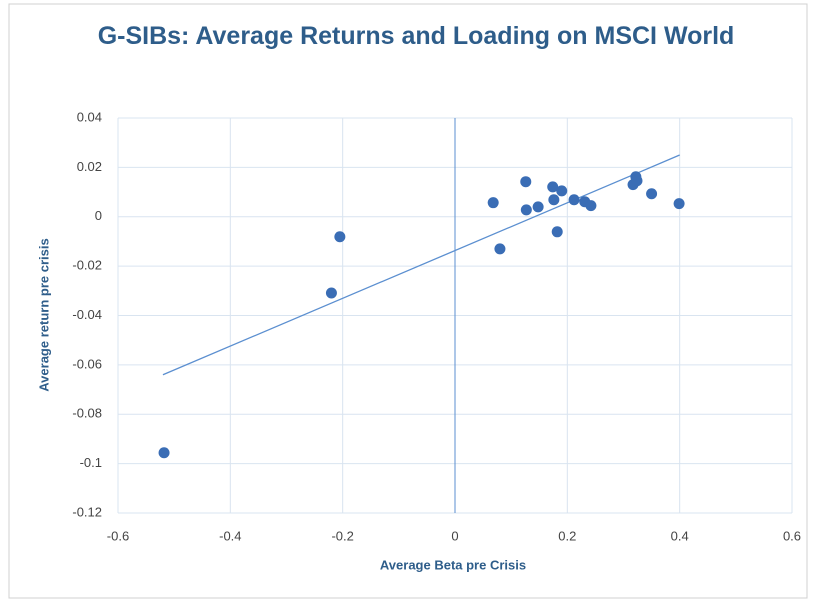 Image resolution: width=817 pixels, height=604 pixels. What do you see at coordinates (87, 511) in the screenshot?
I see `y-tick-label: -0.12` at bounding box center [87, 511].